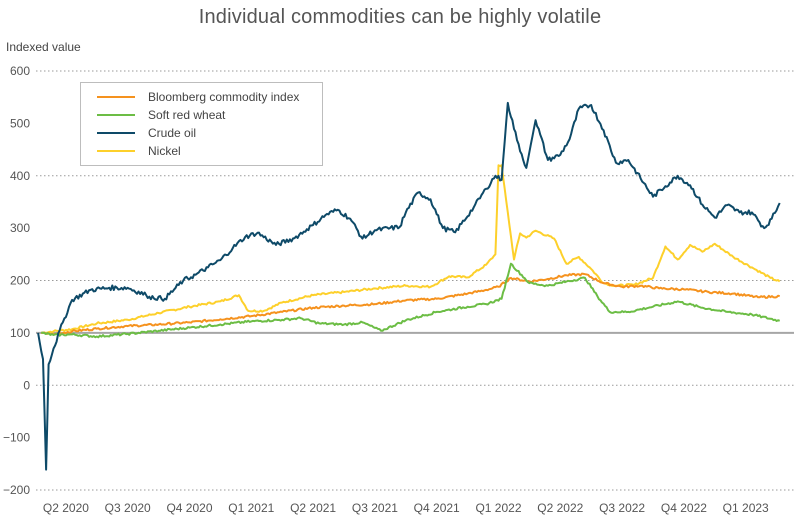 The width and height of the screenshot is (800, 529). I want to click on series-line-soft-red-wheat, so click(411, 300).